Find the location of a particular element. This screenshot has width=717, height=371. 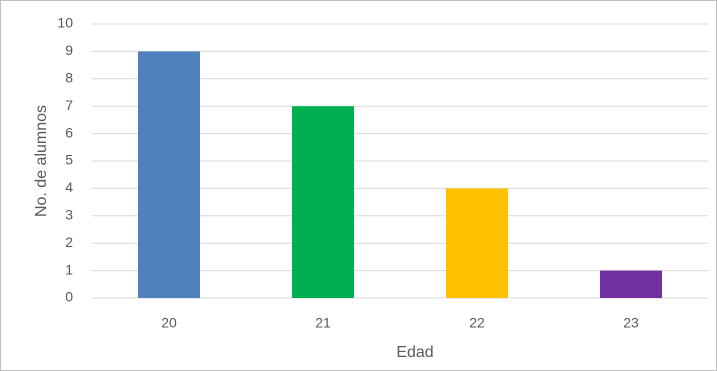

y-tick-label: 4 is located at coordinates (69, 187).